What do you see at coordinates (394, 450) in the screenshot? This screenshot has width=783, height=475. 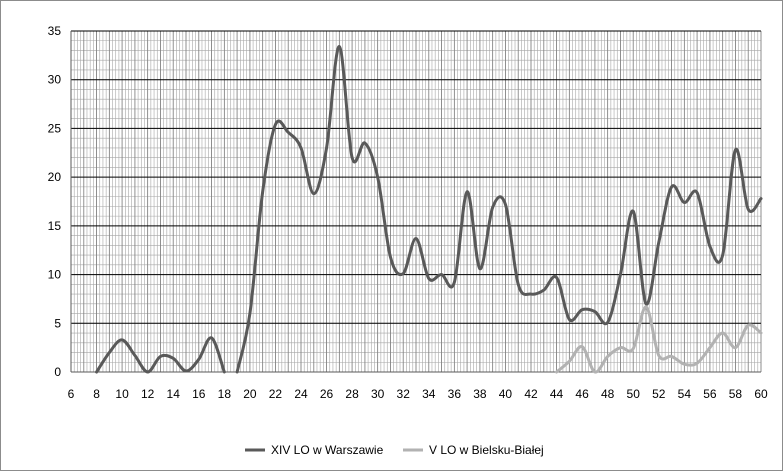 I see `legend: XIV LO w Warszawie V LO w Bielsku-Białej` at bounding box center [394, 450].